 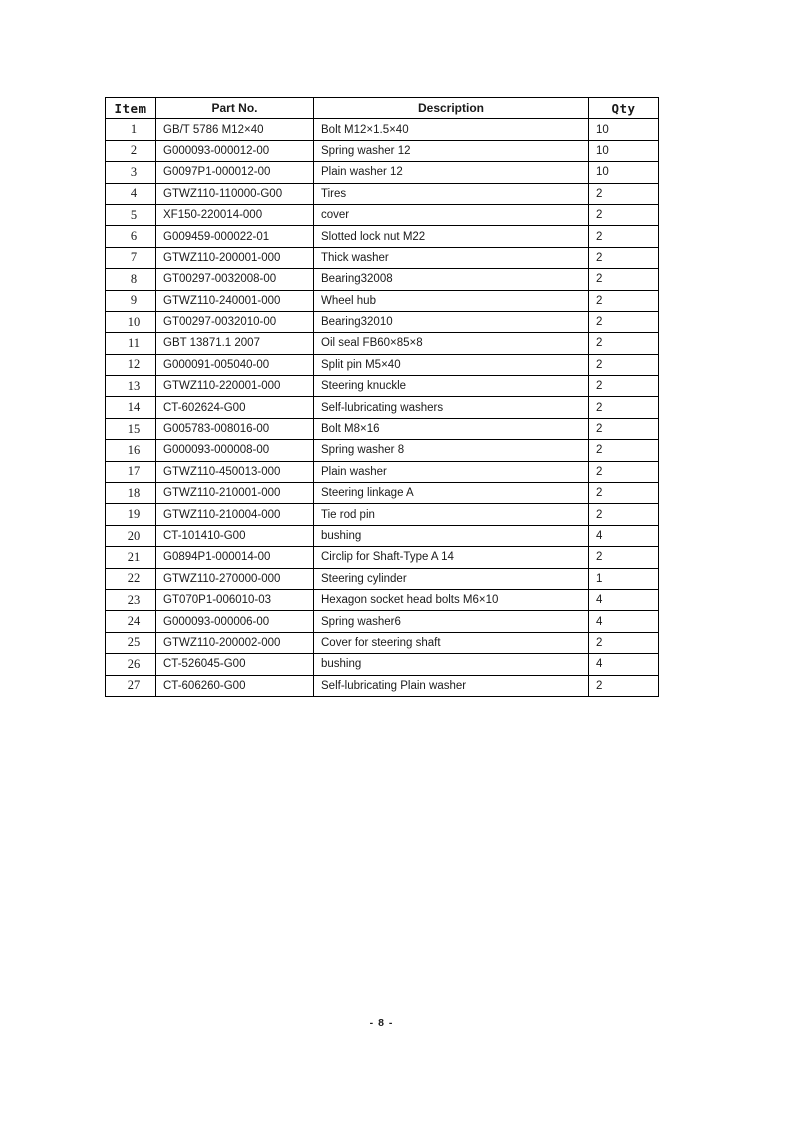 I want to click on table-row: 11 GBT 13871.1 2007 Oil seal FB60×85×8 2, so click(x=382, y=343).